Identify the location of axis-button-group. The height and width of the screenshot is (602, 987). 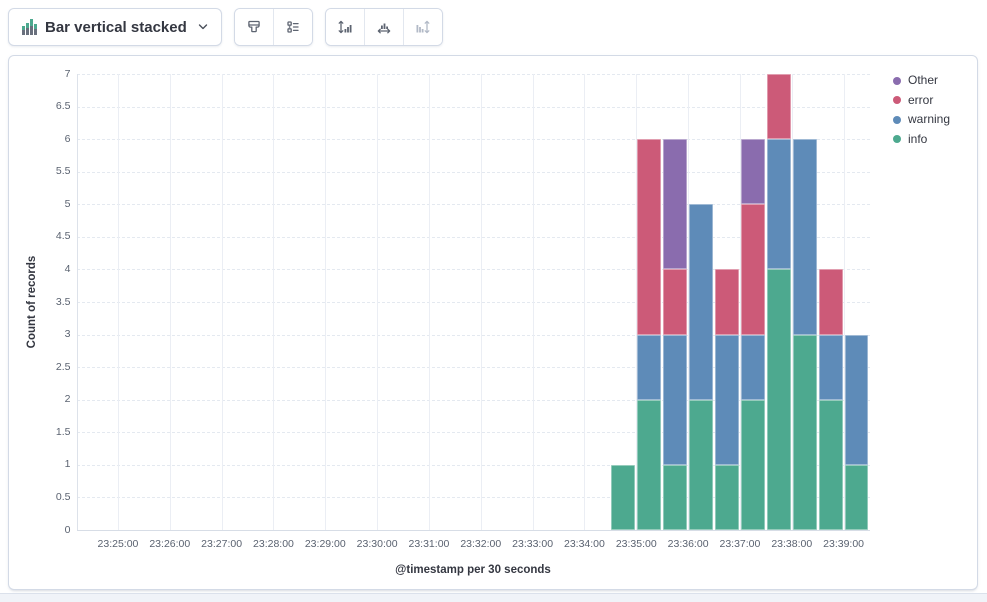
(384, 27).